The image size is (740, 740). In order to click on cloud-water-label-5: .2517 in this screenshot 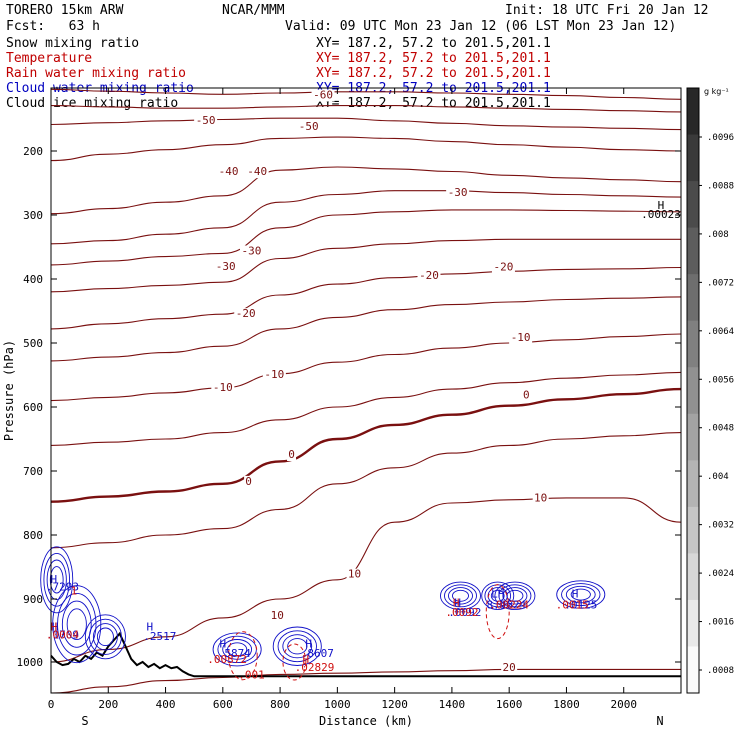, I will do `click(159, 636)`.